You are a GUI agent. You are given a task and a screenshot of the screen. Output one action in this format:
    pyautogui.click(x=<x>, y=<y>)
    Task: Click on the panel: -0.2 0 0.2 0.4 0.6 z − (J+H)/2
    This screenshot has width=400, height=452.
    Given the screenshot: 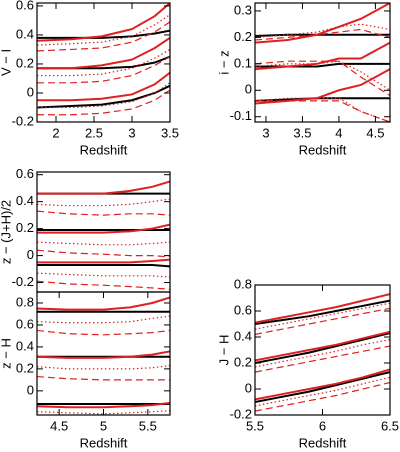 What is the action you would take?
    pyautogui.click(x=85, y=229)
    